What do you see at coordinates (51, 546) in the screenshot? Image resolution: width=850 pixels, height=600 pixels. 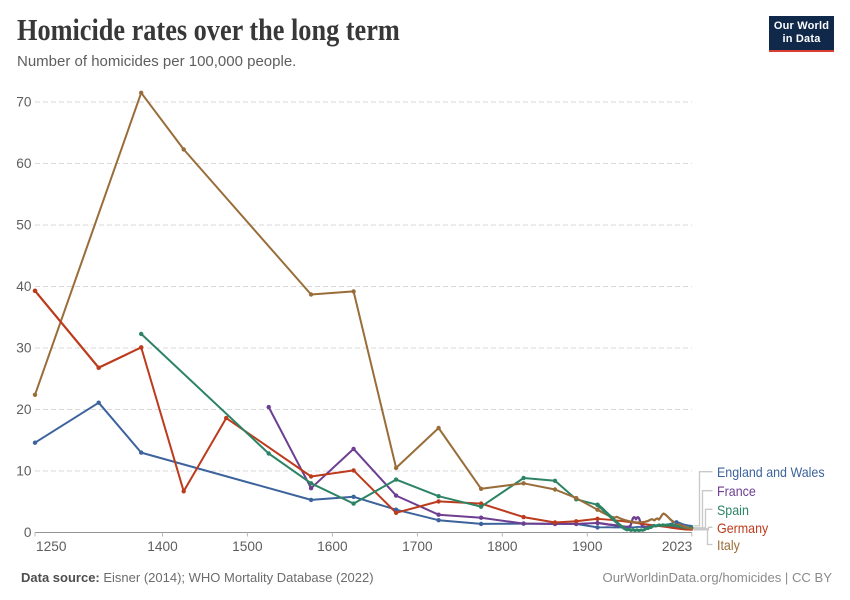 I see `svg-text: 1250` at bounding box center [51, 546].